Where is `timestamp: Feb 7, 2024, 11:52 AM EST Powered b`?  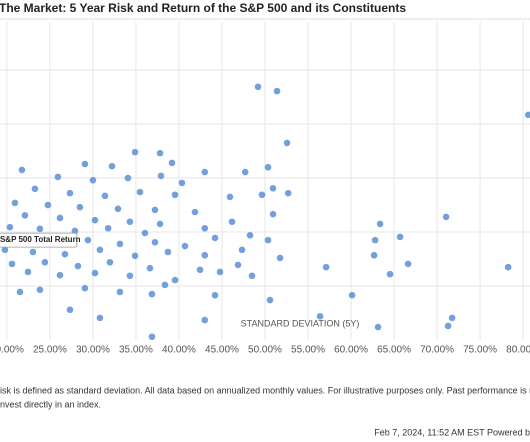 timestamp: Feb 7, 2024, 11:52 AM EST Powered b is located at coordinates (452, 432).